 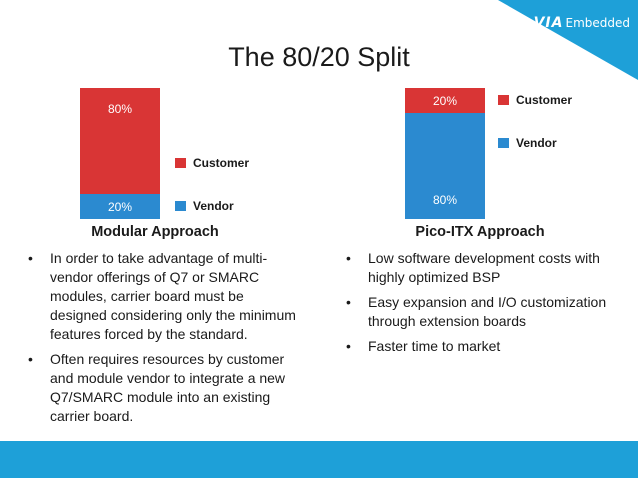 What do you see at coordinates (319, 57) in the screenshot?
I see `slide-title: The 80/20 Split` at bounding box center [319, 57].